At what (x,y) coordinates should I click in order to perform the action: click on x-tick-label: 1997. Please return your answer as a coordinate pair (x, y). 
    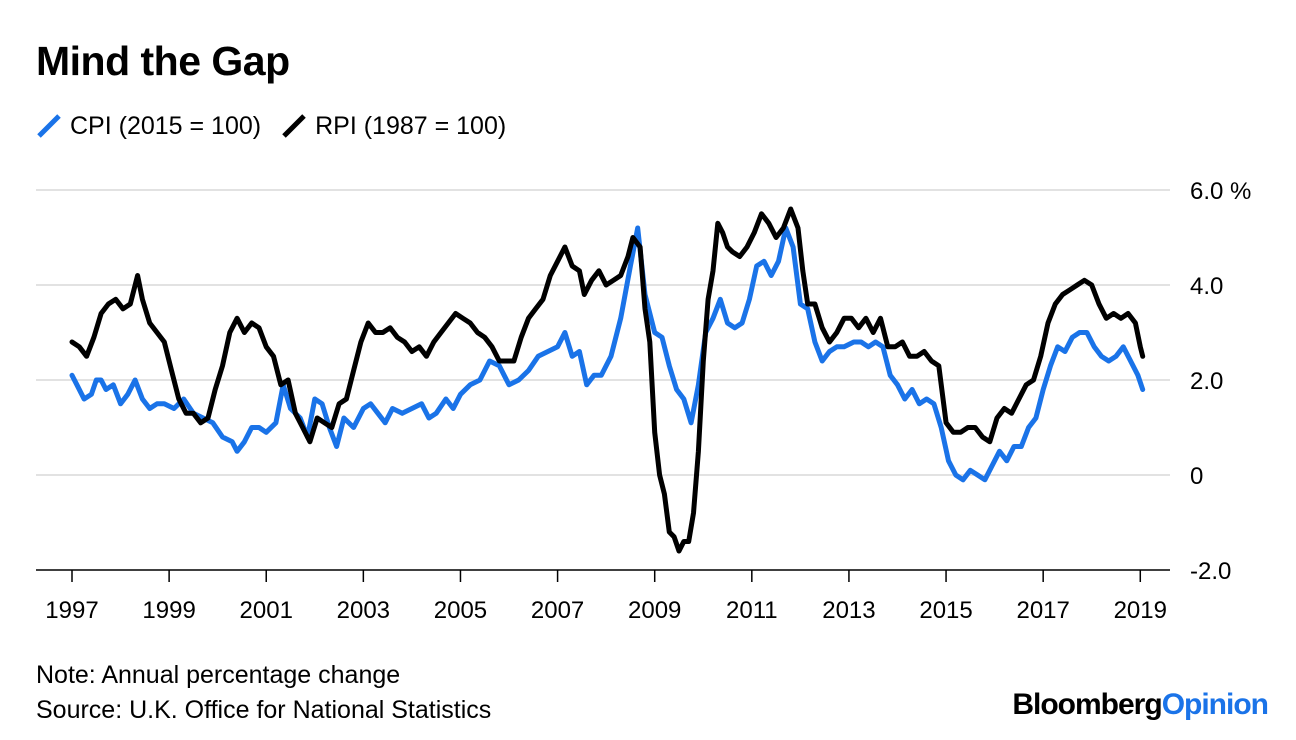
    Looking at the image, I should click on (71, 610).